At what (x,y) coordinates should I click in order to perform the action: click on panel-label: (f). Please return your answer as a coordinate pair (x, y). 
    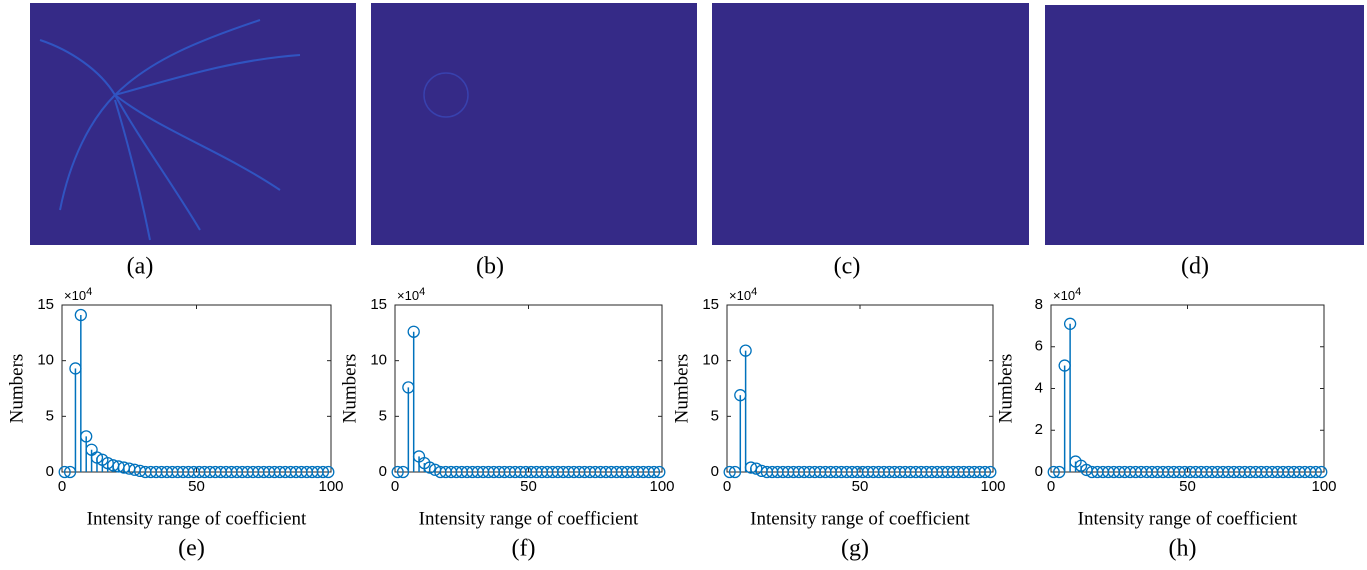
    Looking at the image, I should click on (524, 549).